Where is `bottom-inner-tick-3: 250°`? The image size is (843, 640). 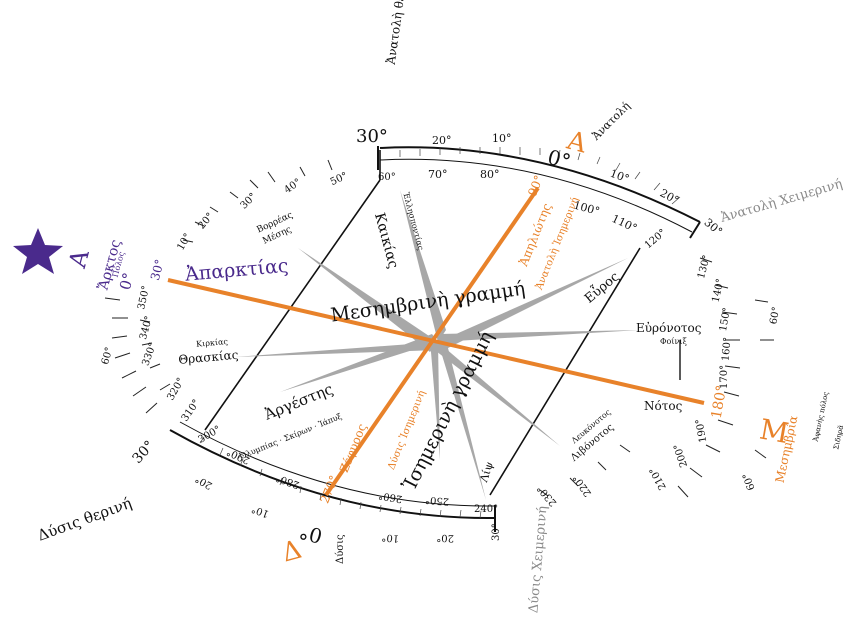
bottom-inner-tick-3: 250° is located at coordinates (437, 500).